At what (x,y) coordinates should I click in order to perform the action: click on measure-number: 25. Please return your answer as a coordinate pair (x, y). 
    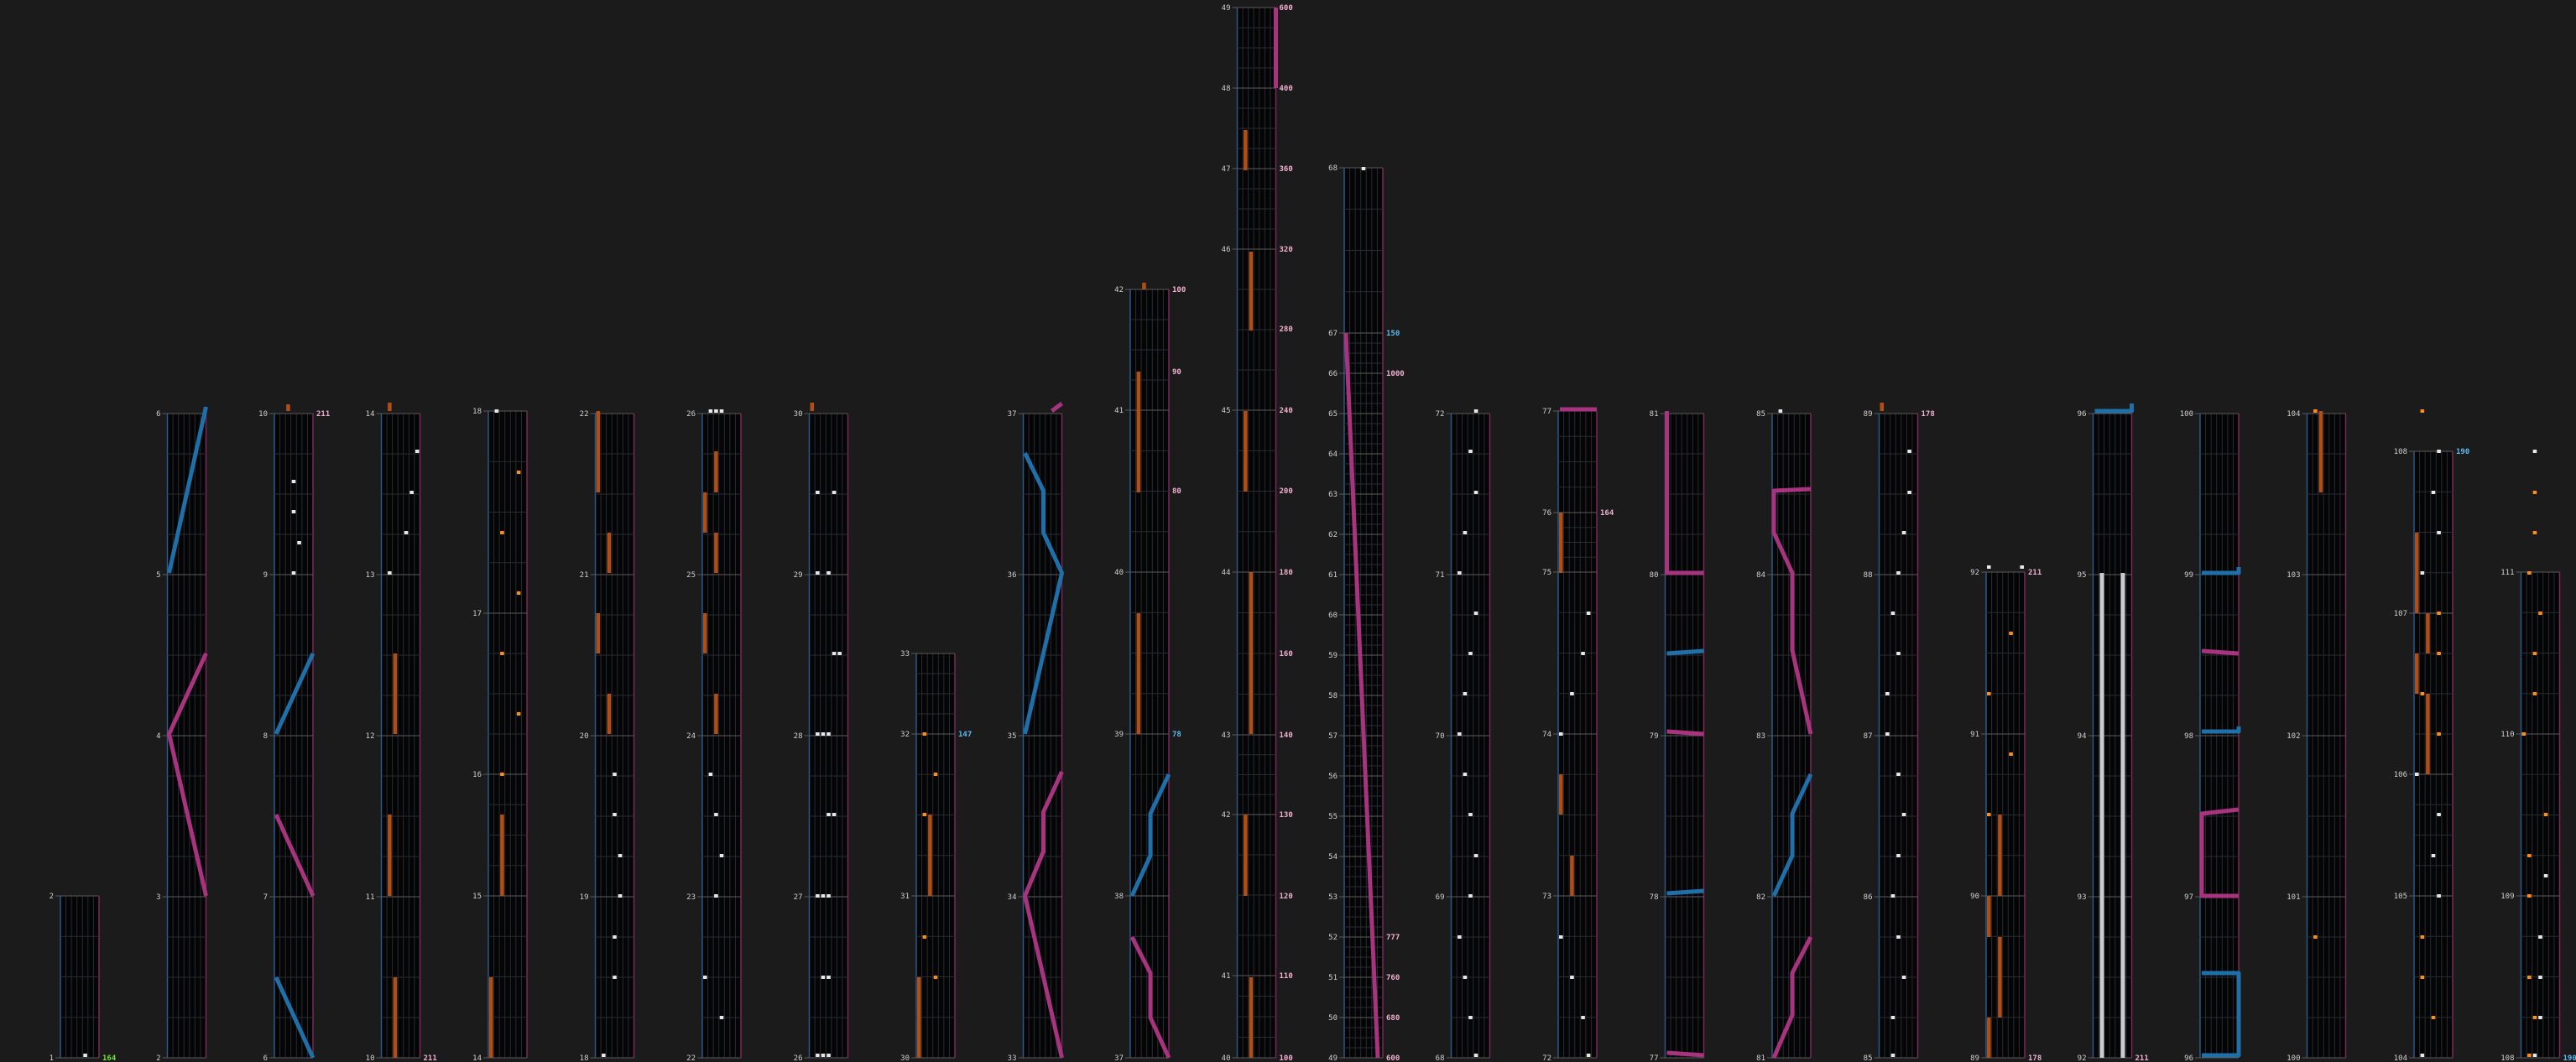
    Looking at the image, I should click on (691, 575).